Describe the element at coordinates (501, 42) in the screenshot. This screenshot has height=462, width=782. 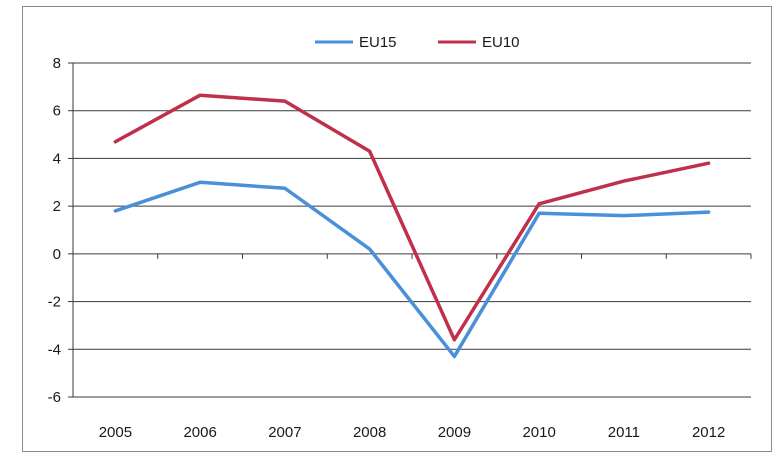
I see `legend-label-eu10: EU10` at that location.